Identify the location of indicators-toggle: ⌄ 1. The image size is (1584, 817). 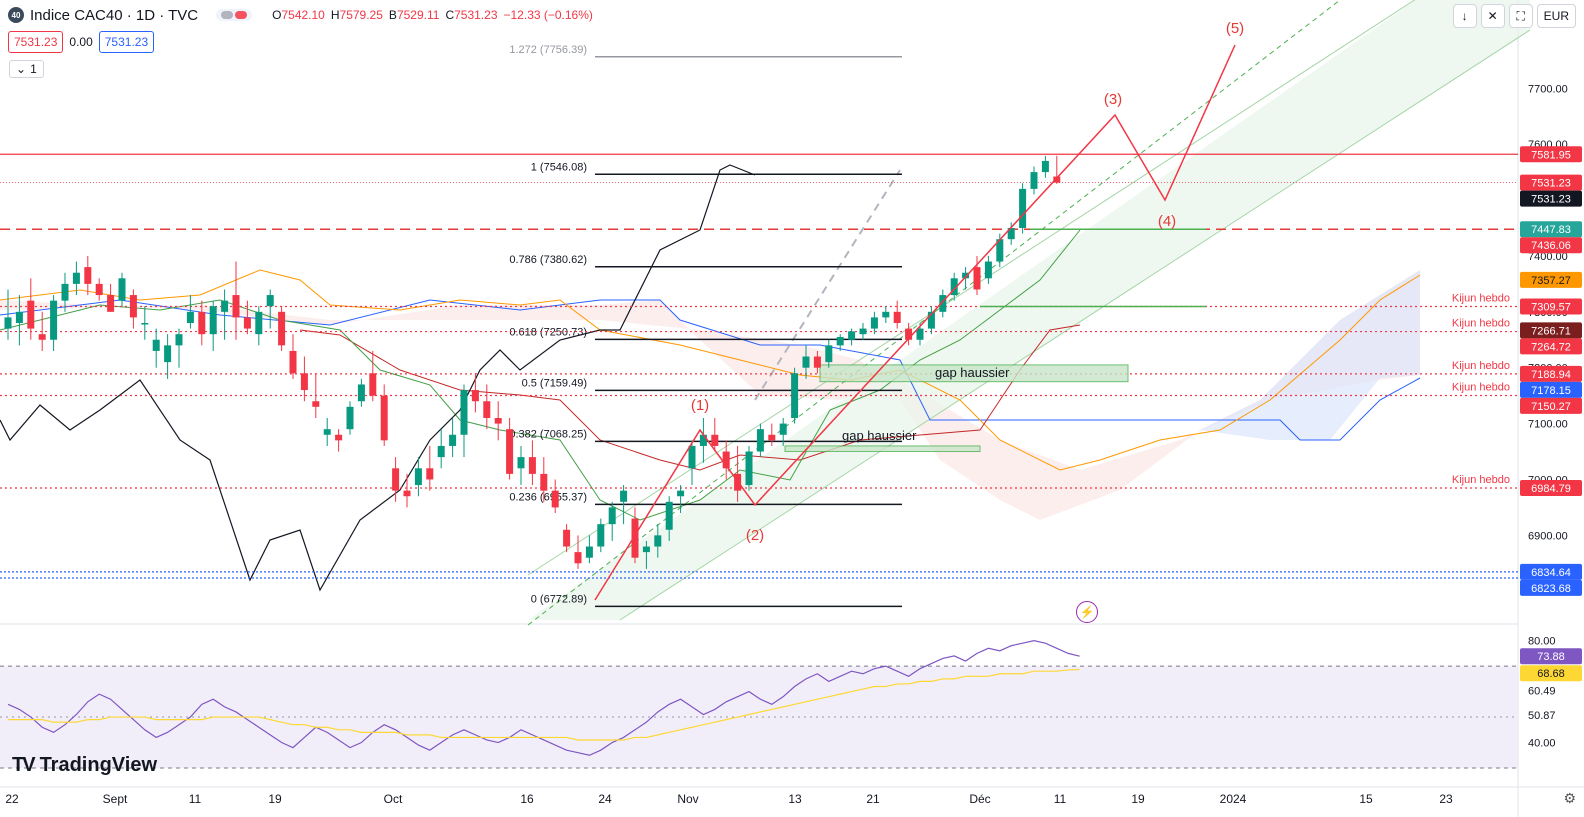
(26, 69).